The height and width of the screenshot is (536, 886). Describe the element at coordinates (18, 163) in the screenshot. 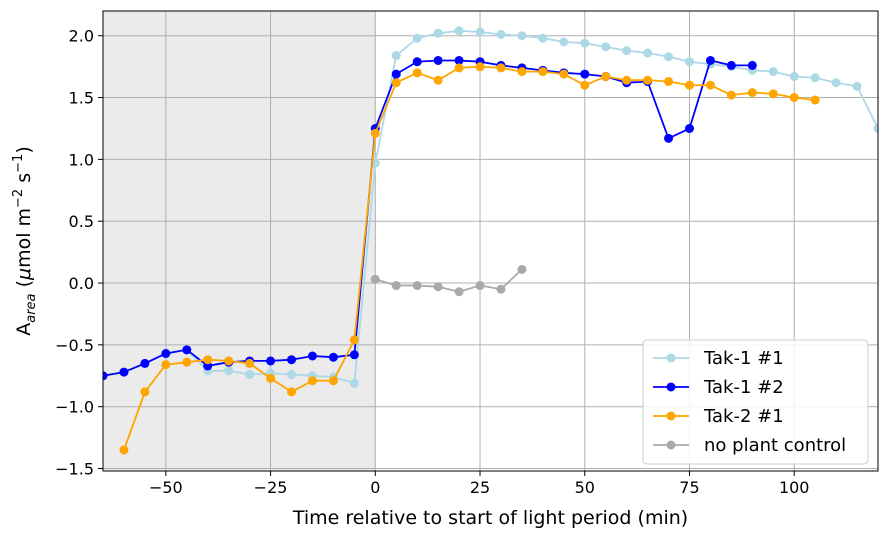

I see `ylabel-exp2: −1` at that location.